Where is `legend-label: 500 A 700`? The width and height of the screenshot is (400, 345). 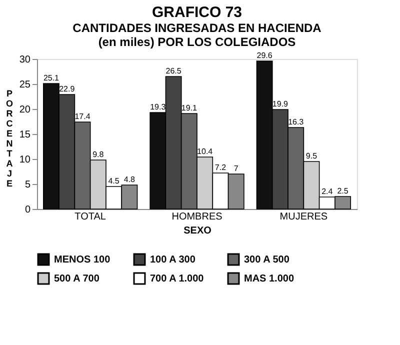
legend-label: 500 A 700 is located at coordinates (77, 279).